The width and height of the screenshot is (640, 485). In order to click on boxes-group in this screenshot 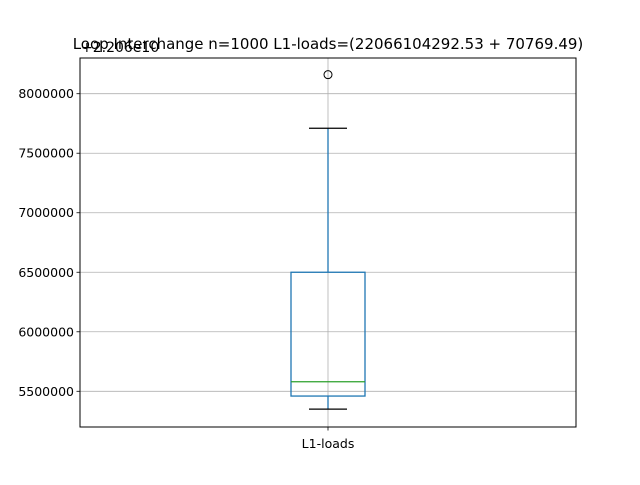, I will do `click(328, 240)`.